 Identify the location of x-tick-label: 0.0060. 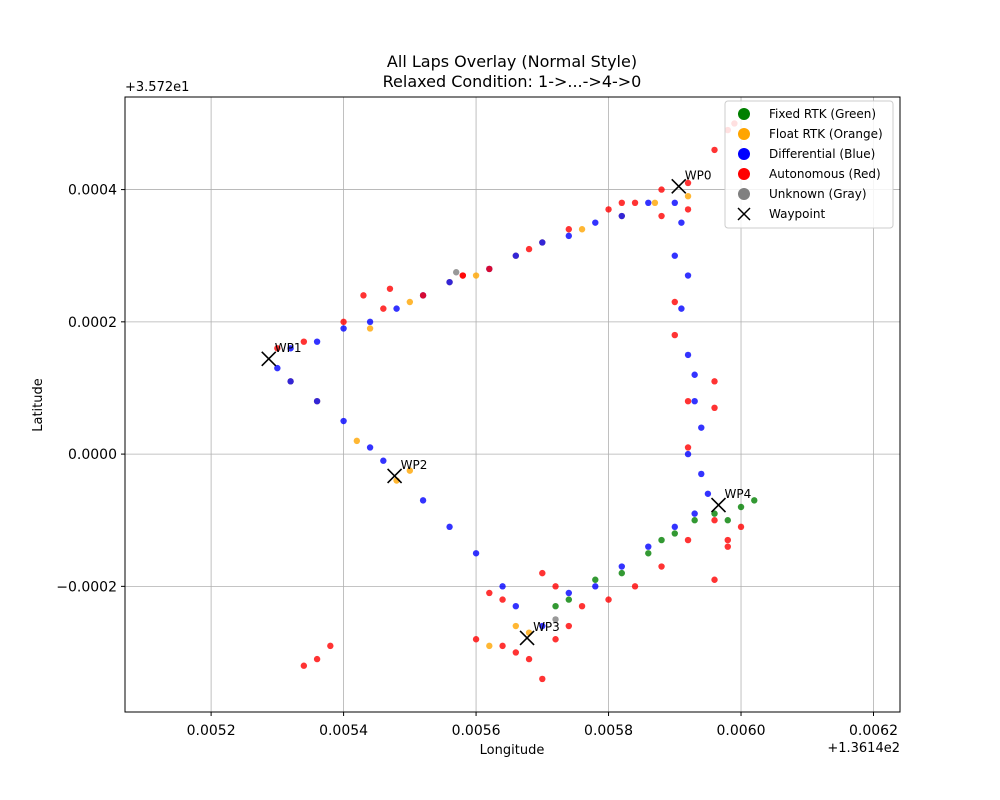
(741, 731).